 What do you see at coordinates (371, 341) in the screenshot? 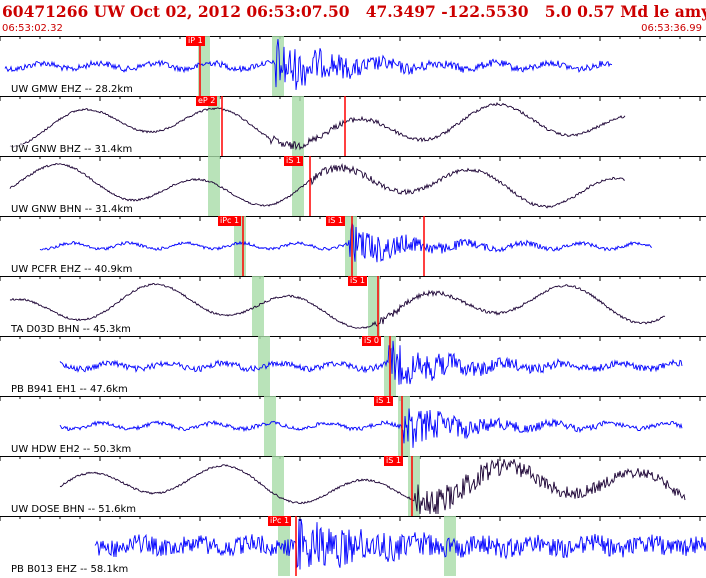
I see `phase-pick-label: iS 0` at bounding box center [371, 341].